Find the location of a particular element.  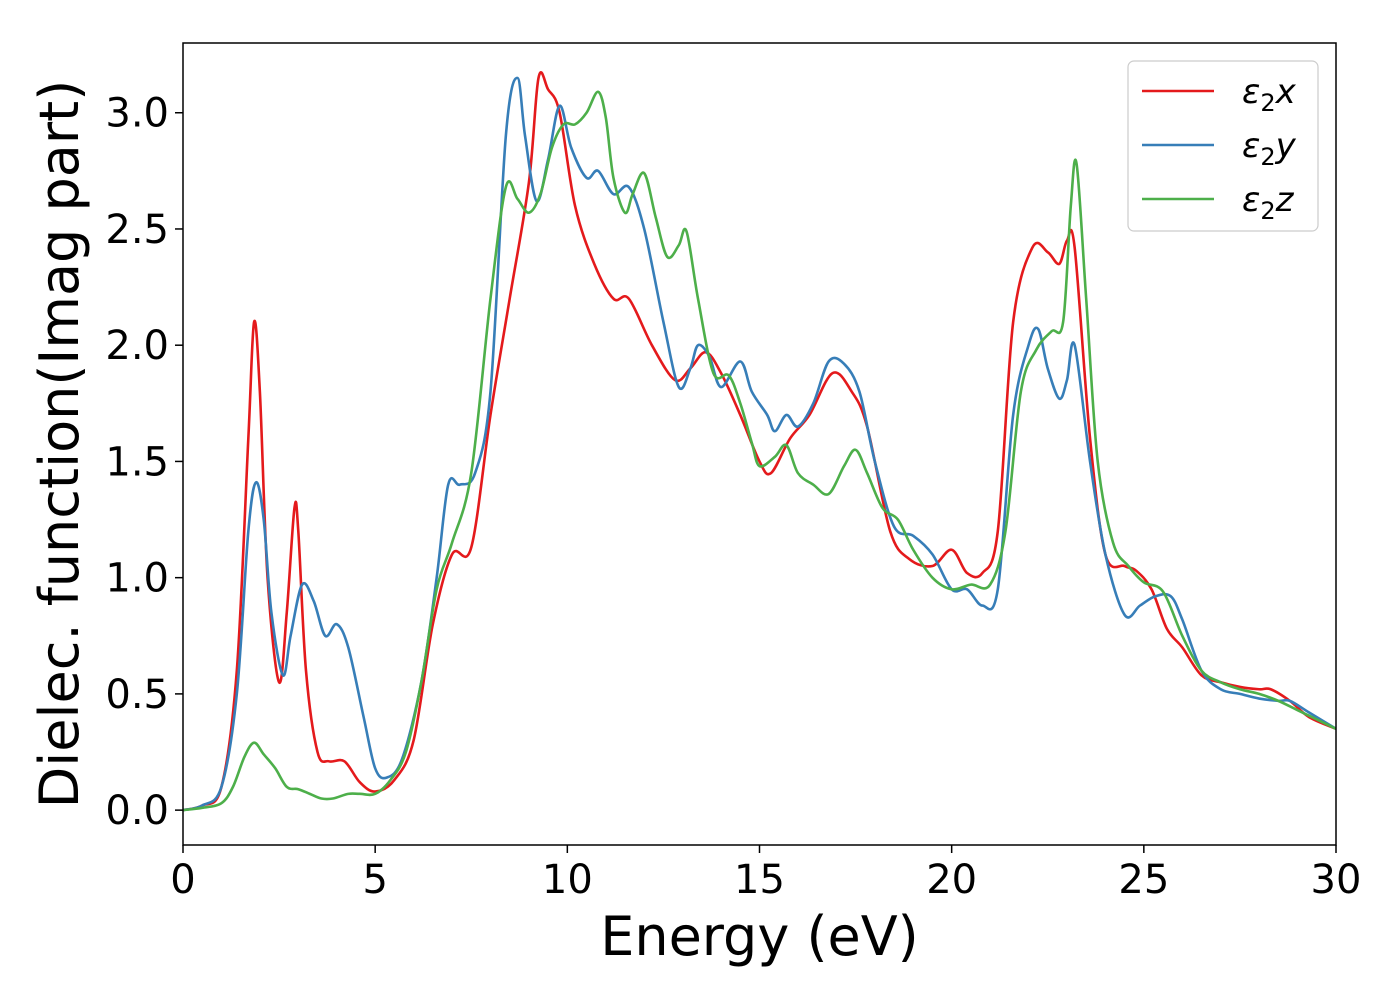

x-tick-label: 10 is located at coordinates (567, 880).